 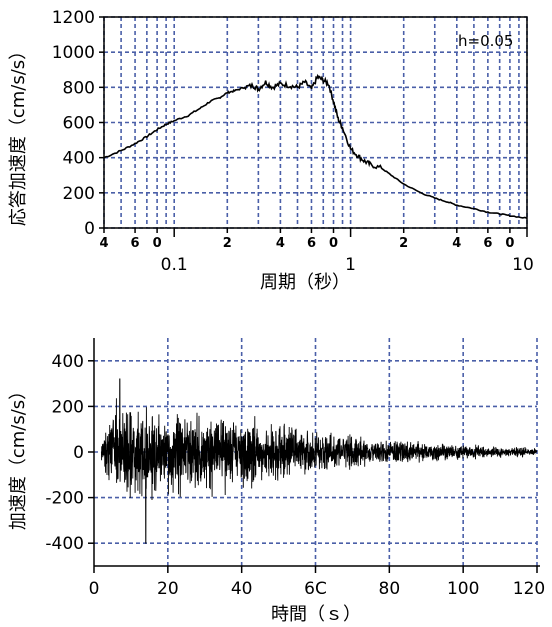 I want to click on top-ytick-label: 0, so click(x=89, y=229).